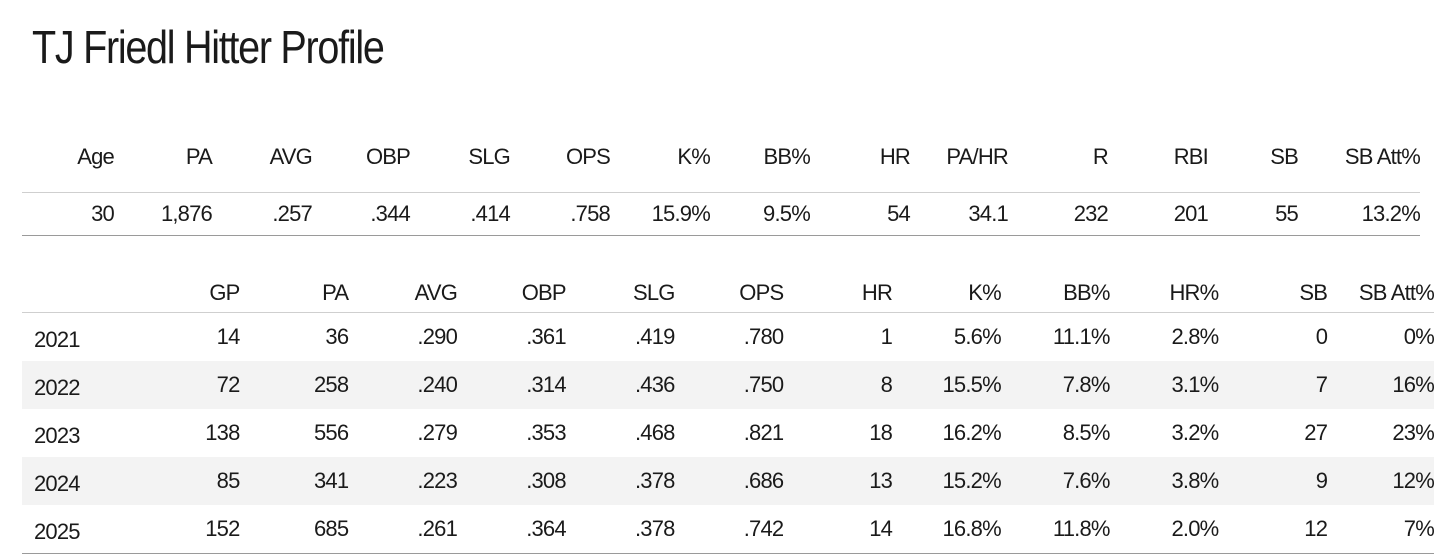 This screenshot has height=554, width=1456. I want to click on col-header-avg: AVG, so click(291, 156).